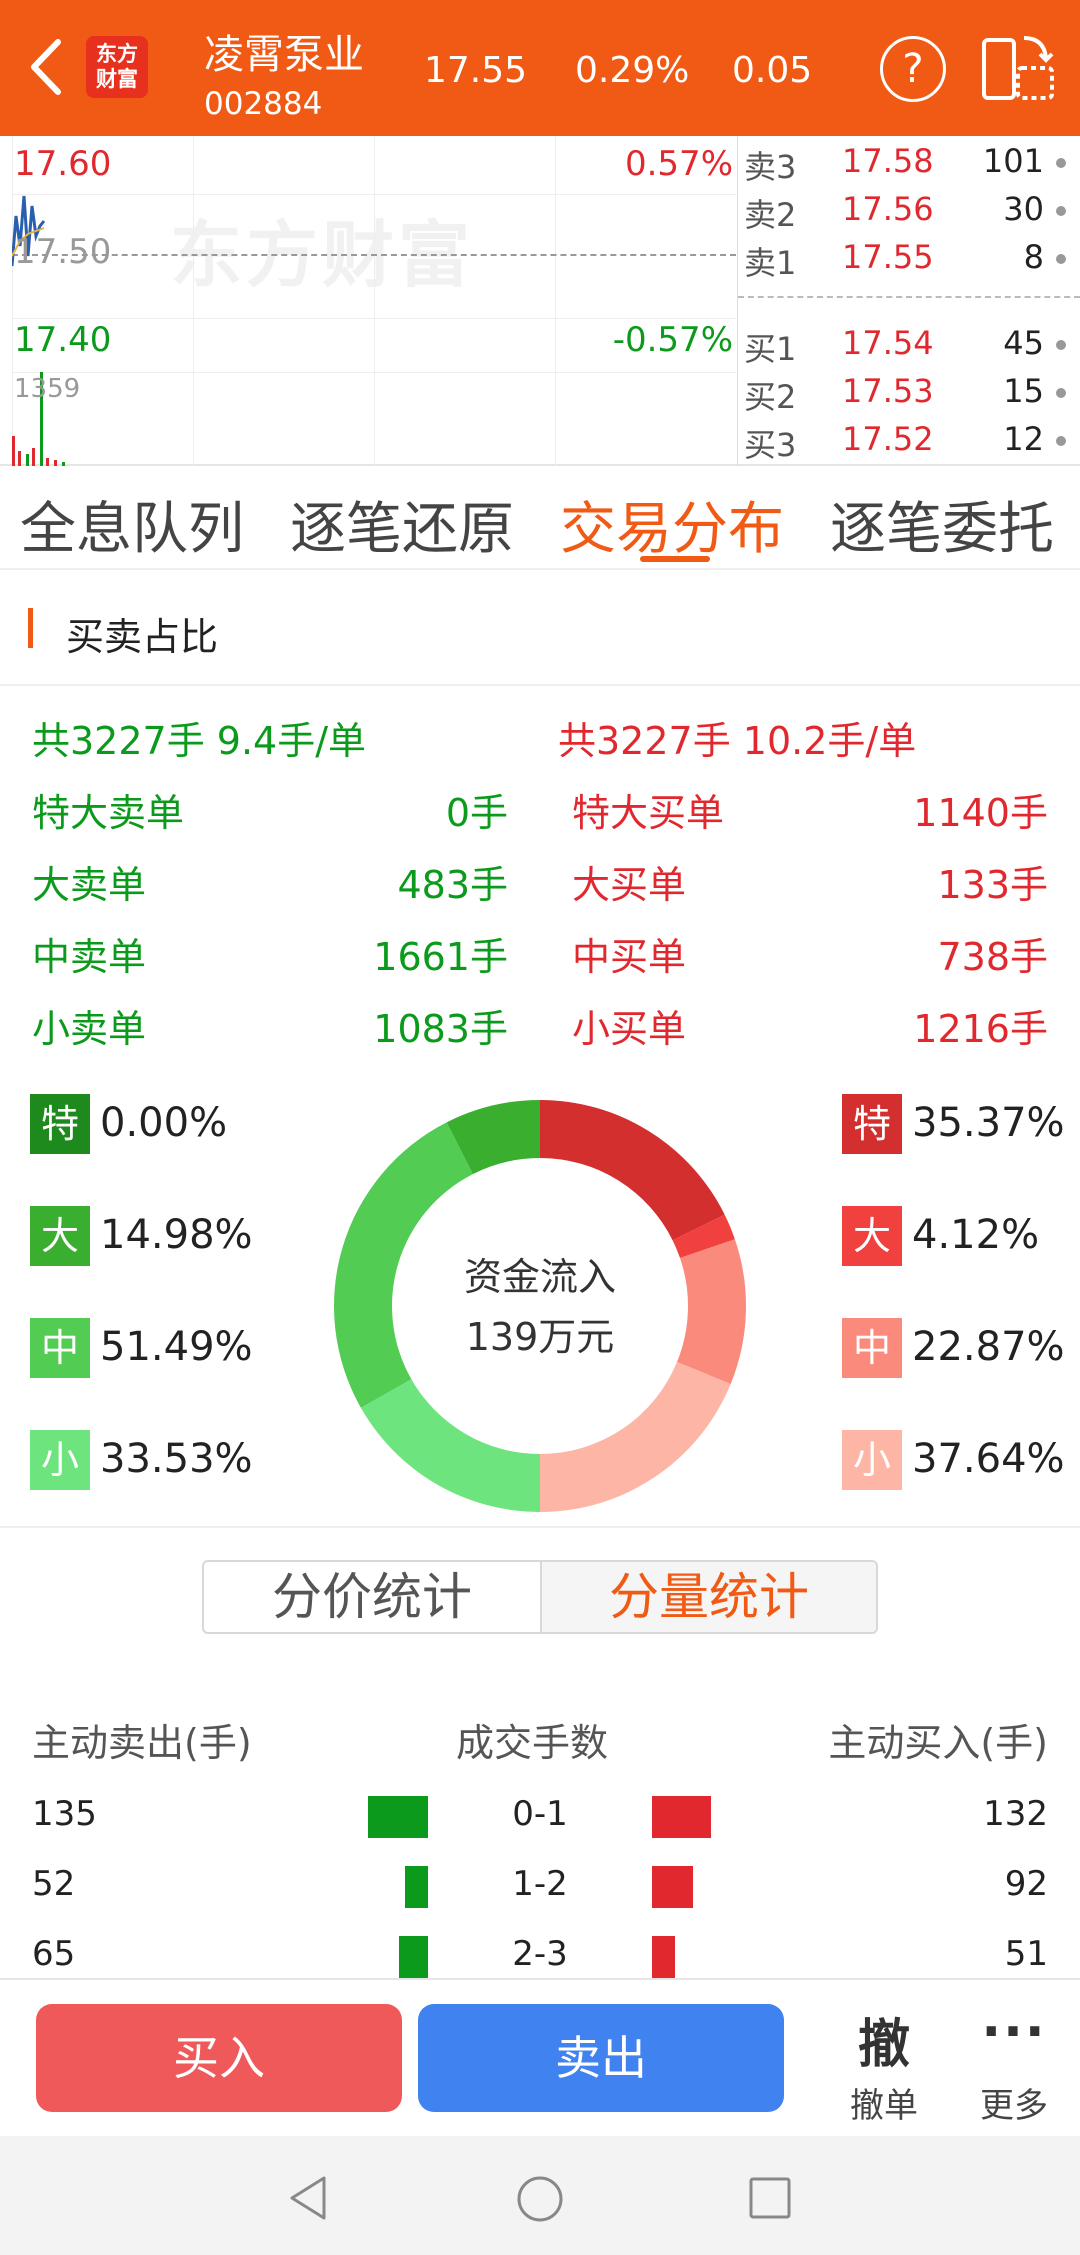  I want to click on ask-row: 卖1 17.55 8, so click(909, 258).